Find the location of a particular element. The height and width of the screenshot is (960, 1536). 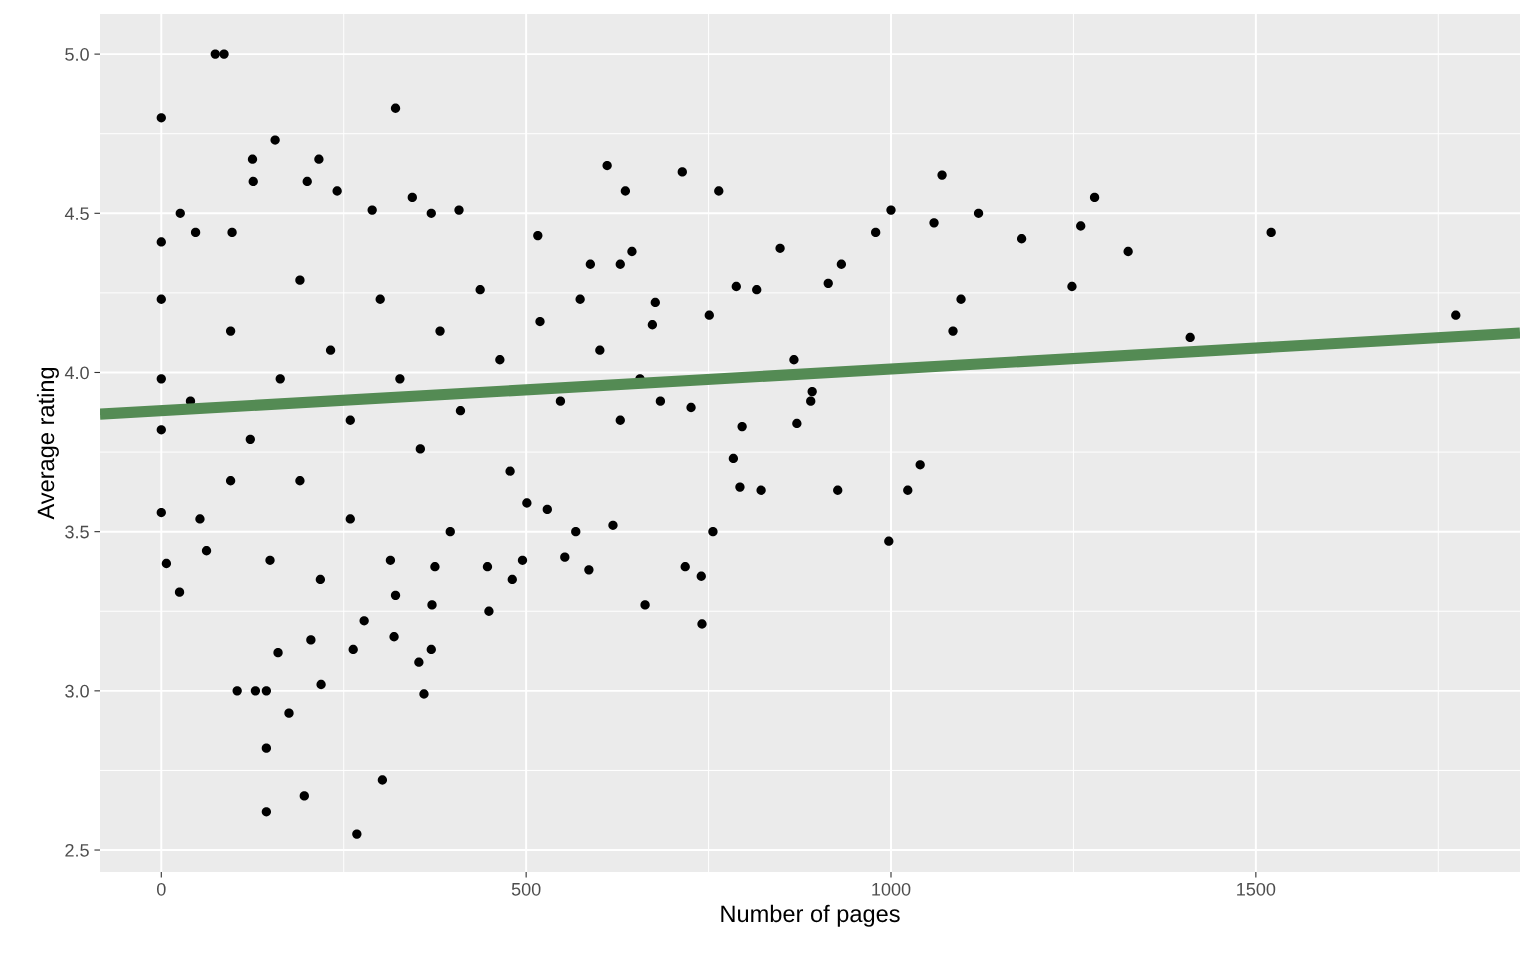

y-axis-title: Average rating is located at coordinates (47, 443).